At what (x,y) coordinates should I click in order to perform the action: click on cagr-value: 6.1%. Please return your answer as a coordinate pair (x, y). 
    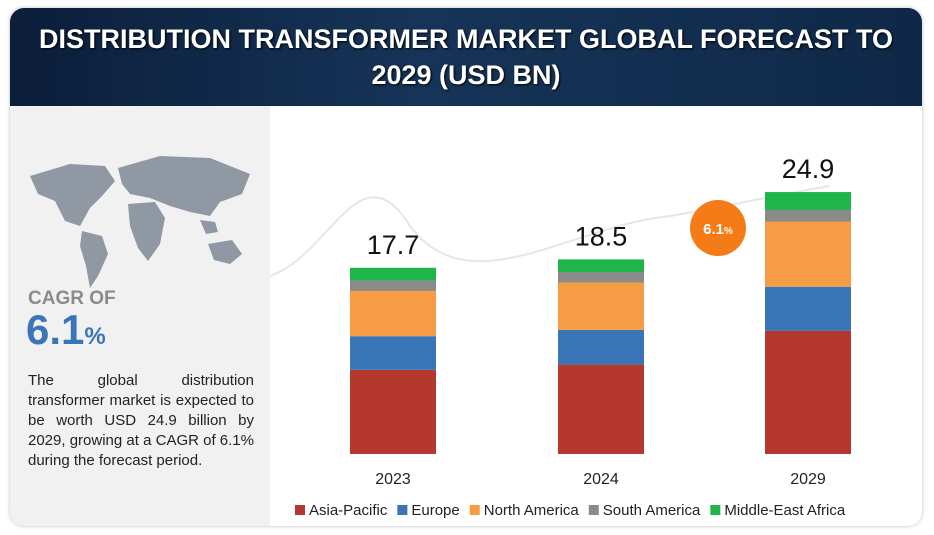
    Looking at the image, I should click on (66, 330).